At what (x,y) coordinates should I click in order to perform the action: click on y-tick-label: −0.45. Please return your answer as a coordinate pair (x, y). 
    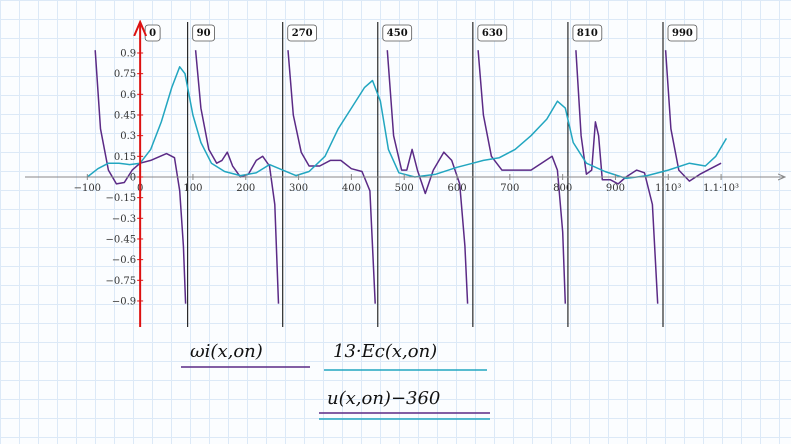
    Looking at the image, I should click on (120, 239).